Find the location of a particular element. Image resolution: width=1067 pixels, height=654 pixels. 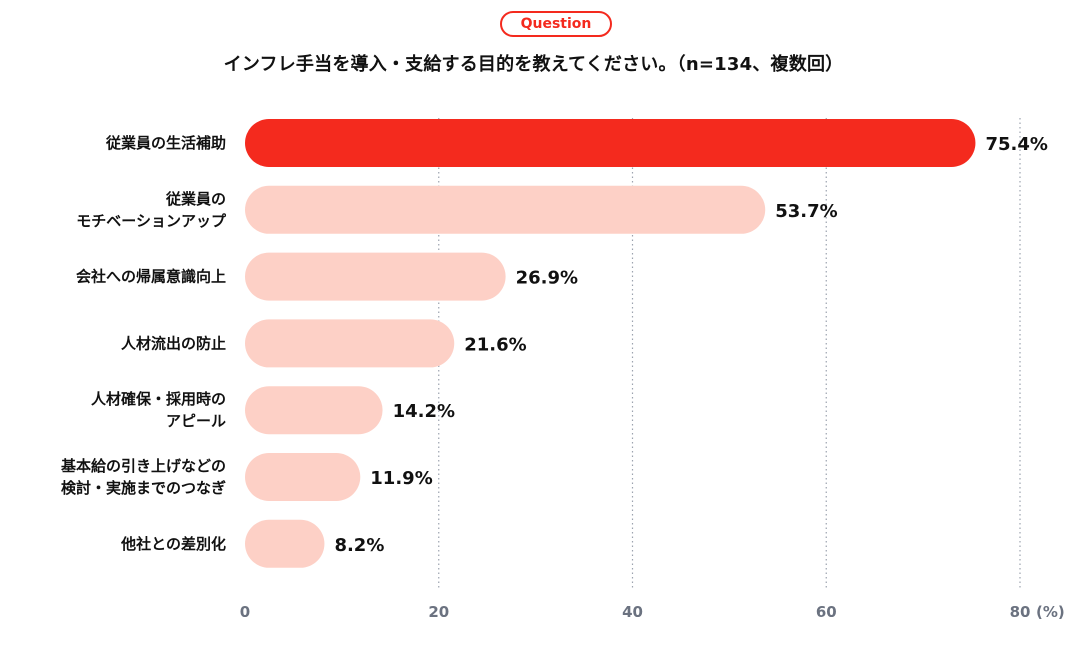

category-label: アピール is located at coordinates (196, 421).